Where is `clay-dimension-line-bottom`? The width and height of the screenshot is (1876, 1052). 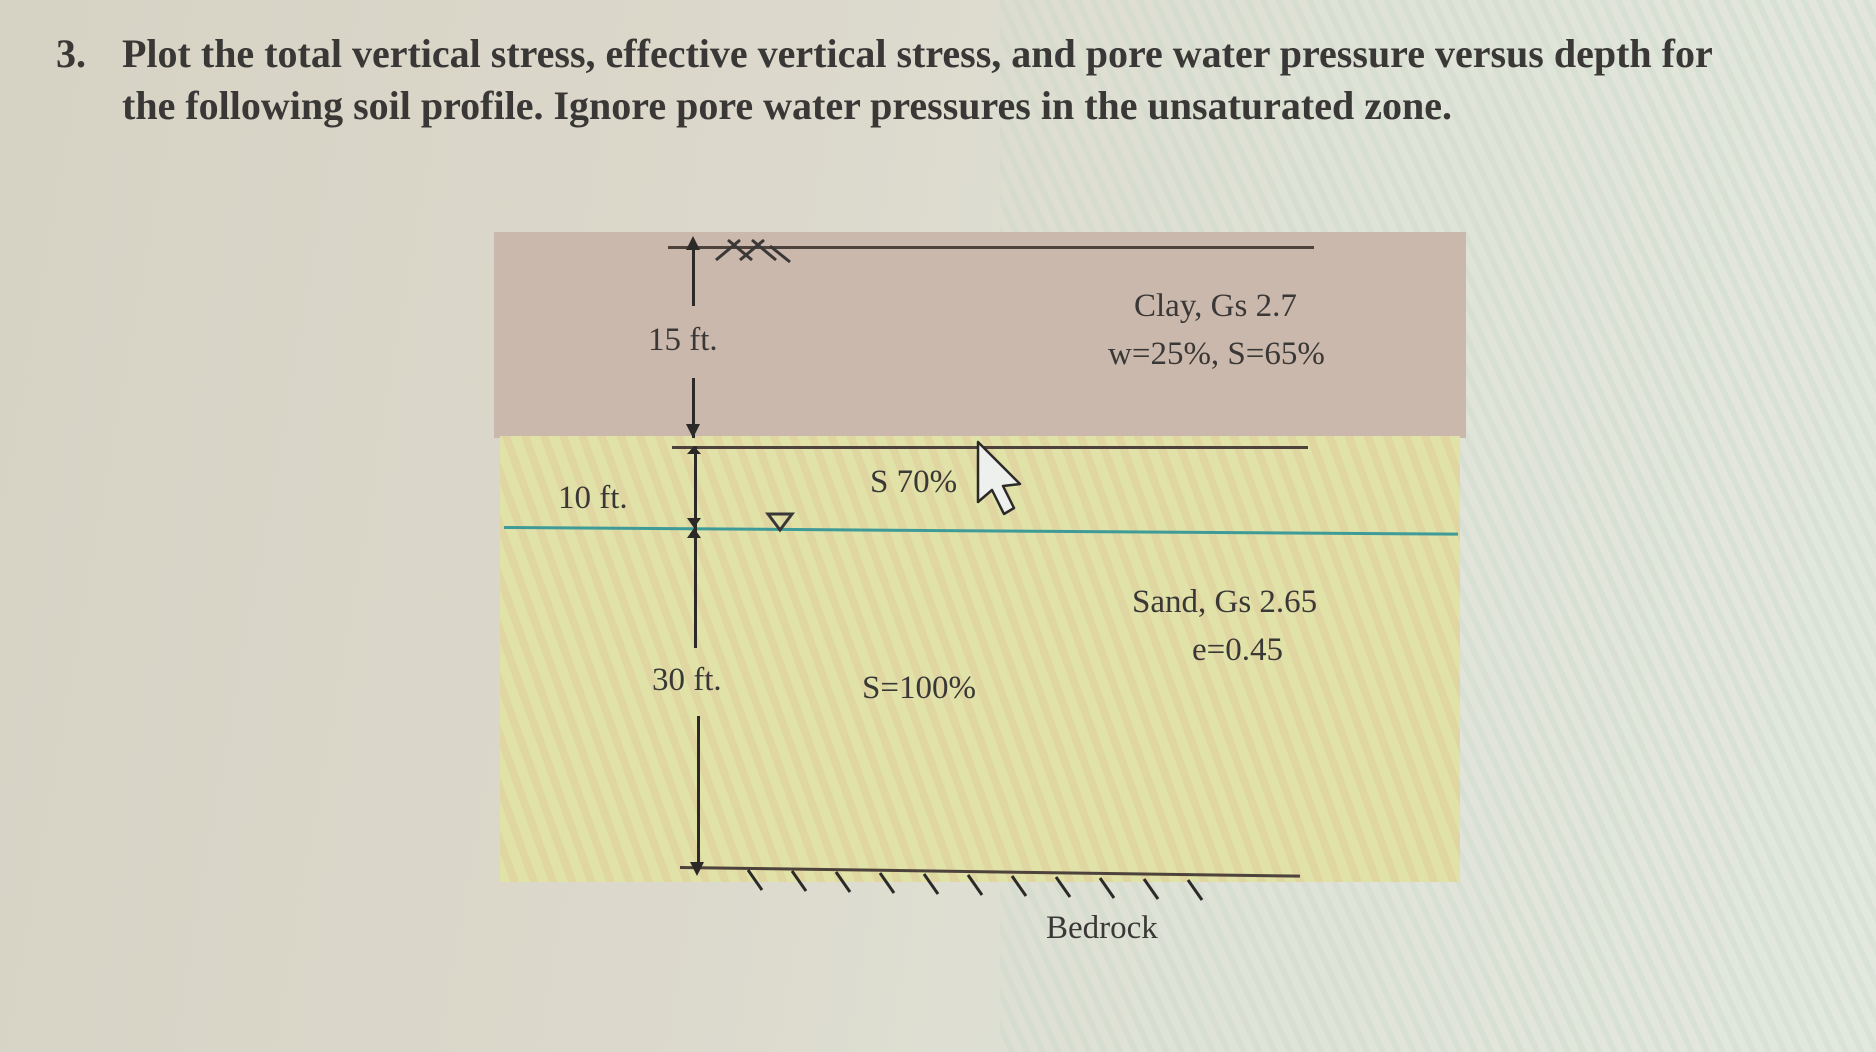
clay-dimension-line-bottom is located at coordinates (693, 408).